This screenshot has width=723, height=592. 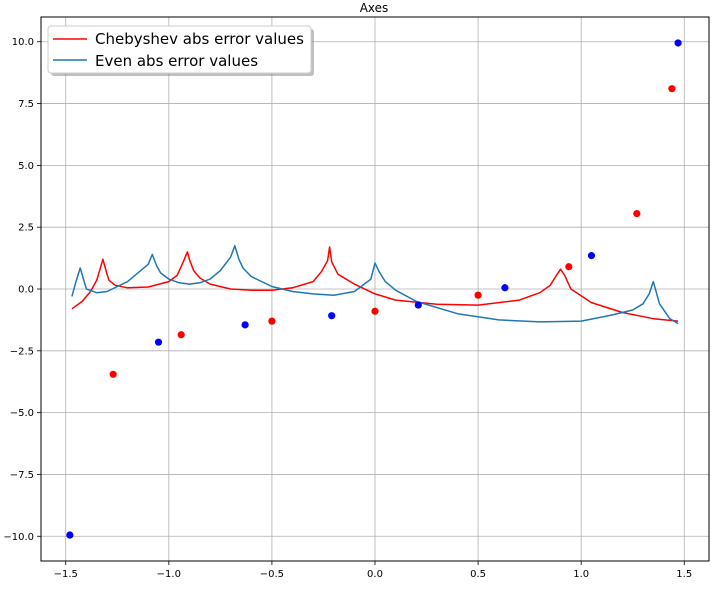 I want to click on y-tick-label: 2.5, so click(x=26, y=228).